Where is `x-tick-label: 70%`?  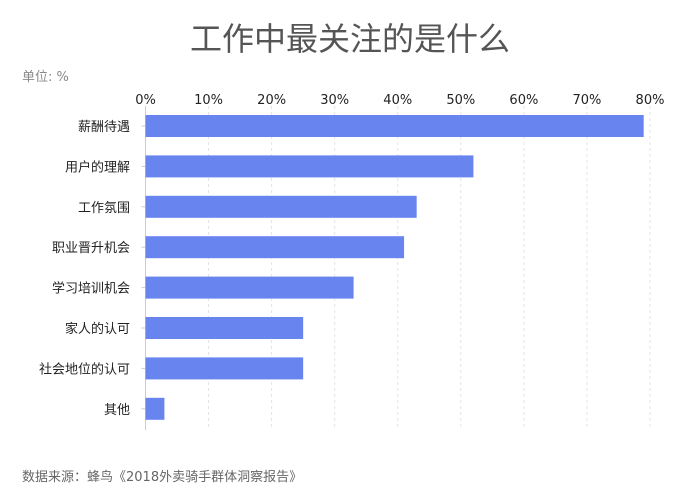 x-tick-label: 70% is located at coordinates (586, 100).